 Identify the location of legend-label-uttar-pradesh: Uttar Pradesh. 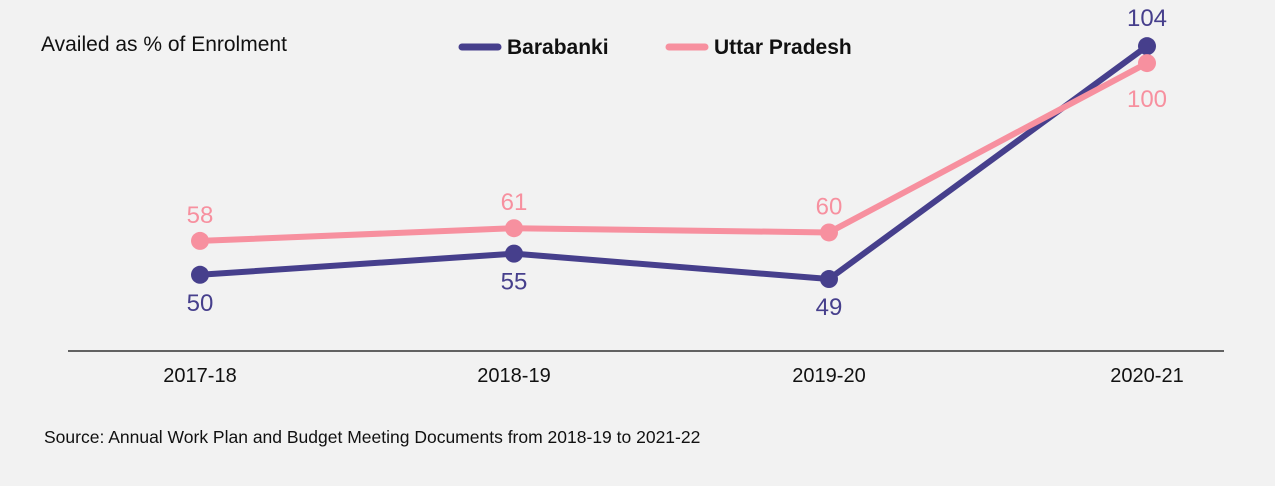
(783, 47).